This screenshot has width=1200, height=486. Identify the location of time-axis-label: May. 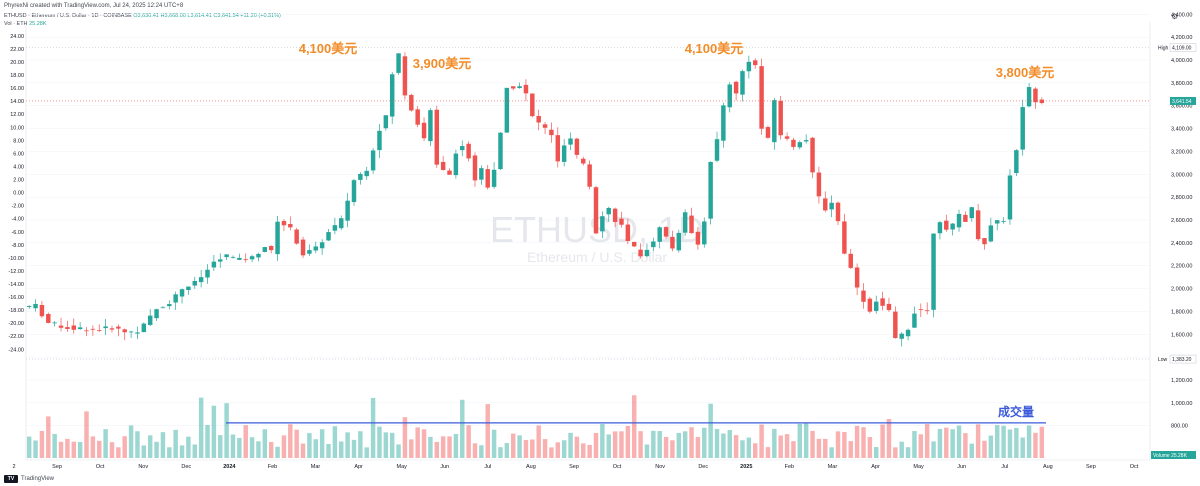
(401, 467).